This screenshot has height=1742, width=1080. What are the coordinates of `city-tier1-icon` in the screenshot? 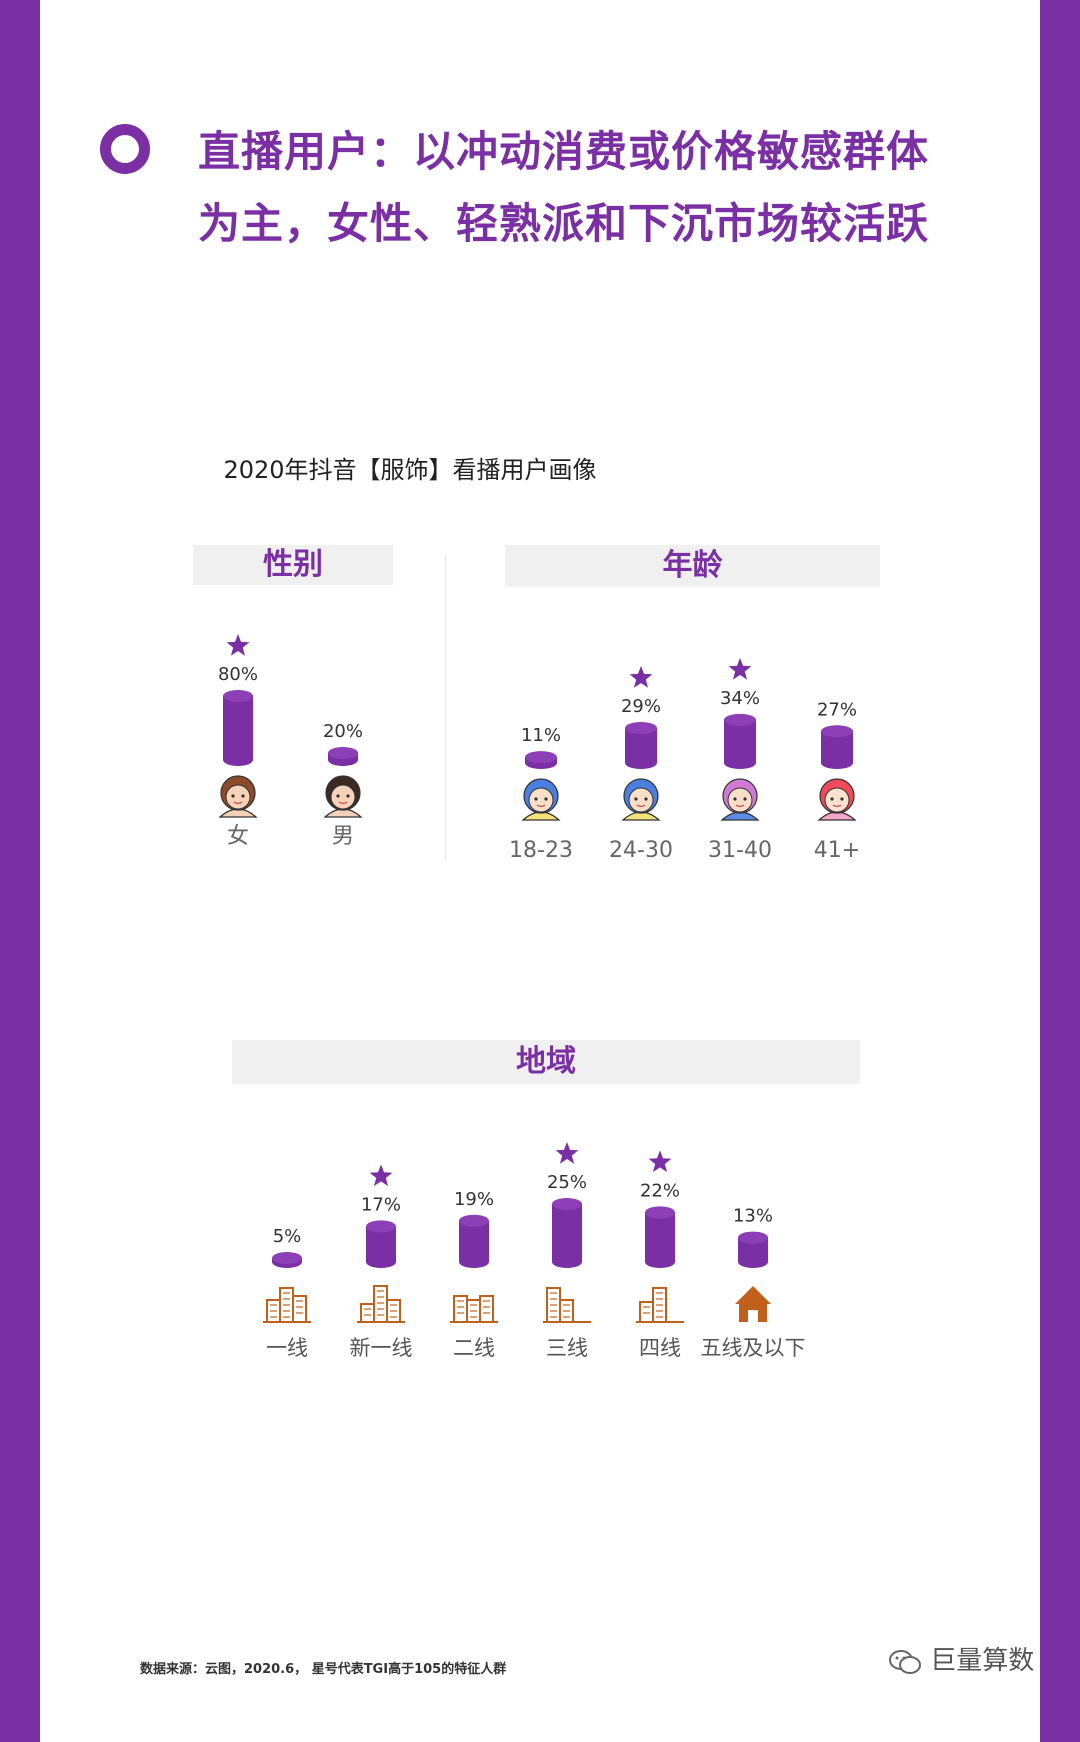 It's located at (287, 1305).